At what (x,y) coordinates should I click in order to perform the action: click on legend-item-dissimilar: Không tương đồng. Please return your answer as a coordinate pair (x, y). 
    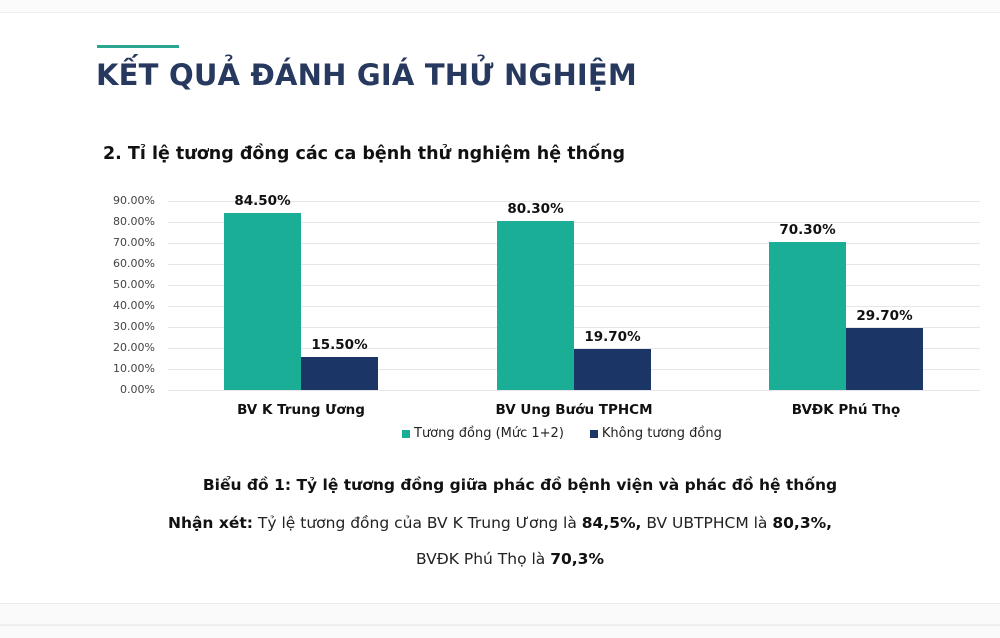
    Looking at the image, I should click on (655, 433).